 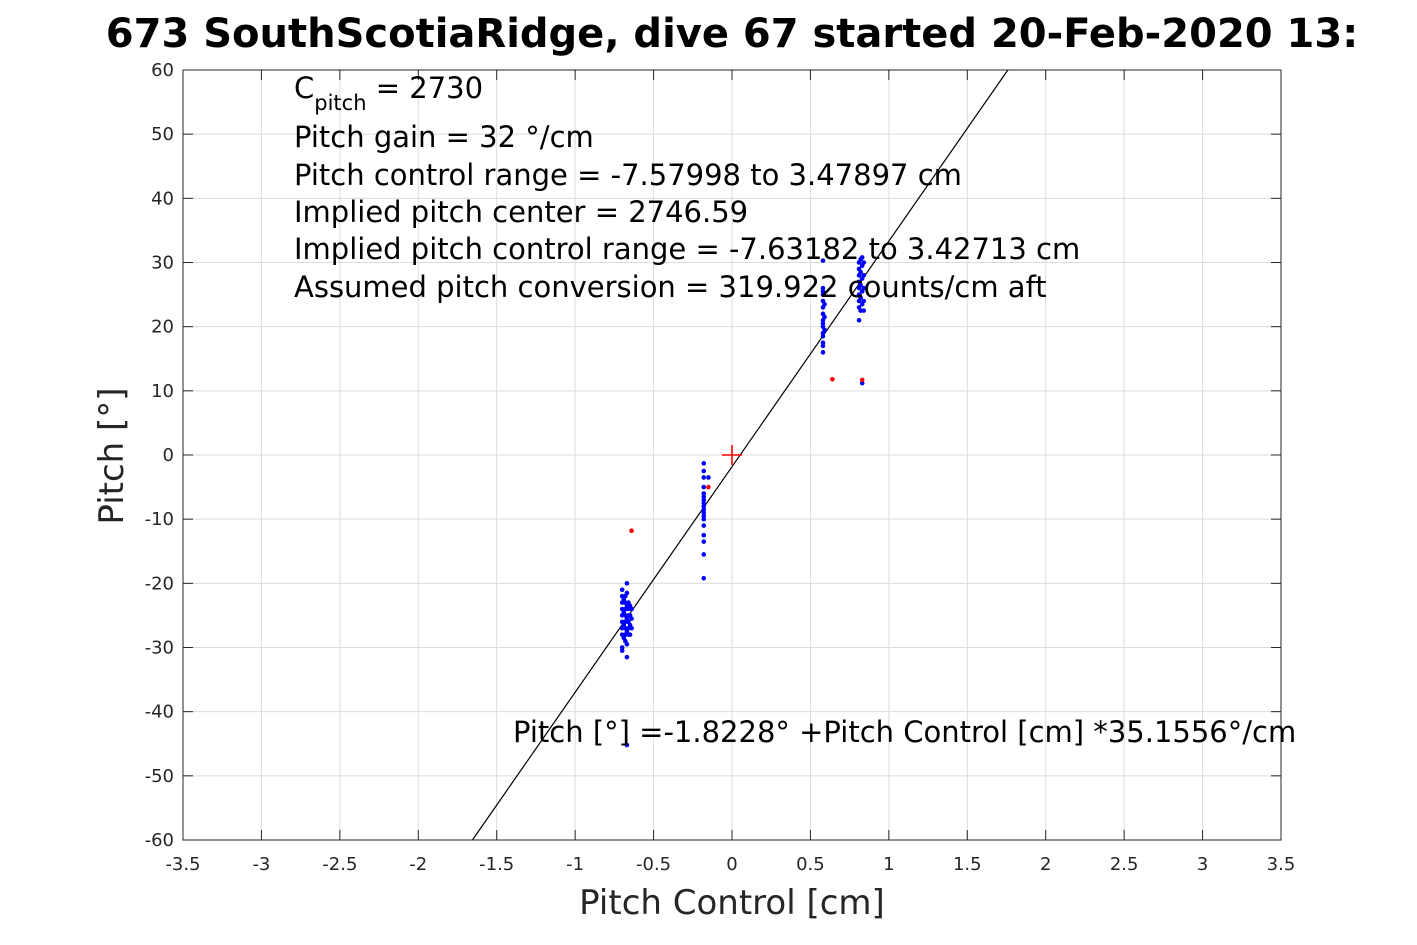 What do you see at coordinates (339, 864) in the screenshot?
I see `x-tick-label: -2.5` at bounding box center [339, 864].